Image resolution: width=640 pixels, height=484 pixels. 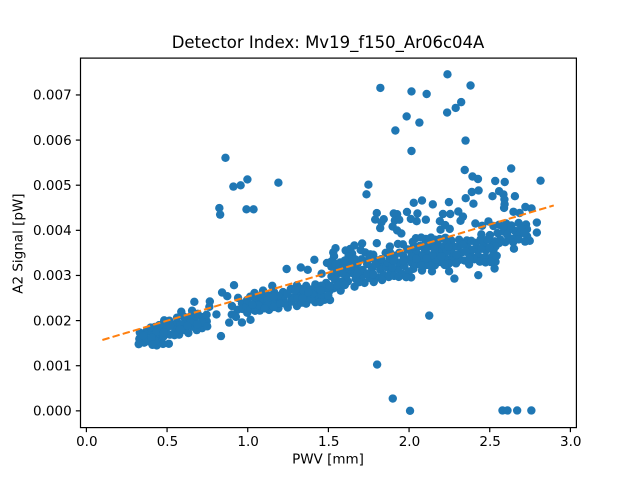 I want to click on y-tick-label: 0.004, so click(x=52, y=231).